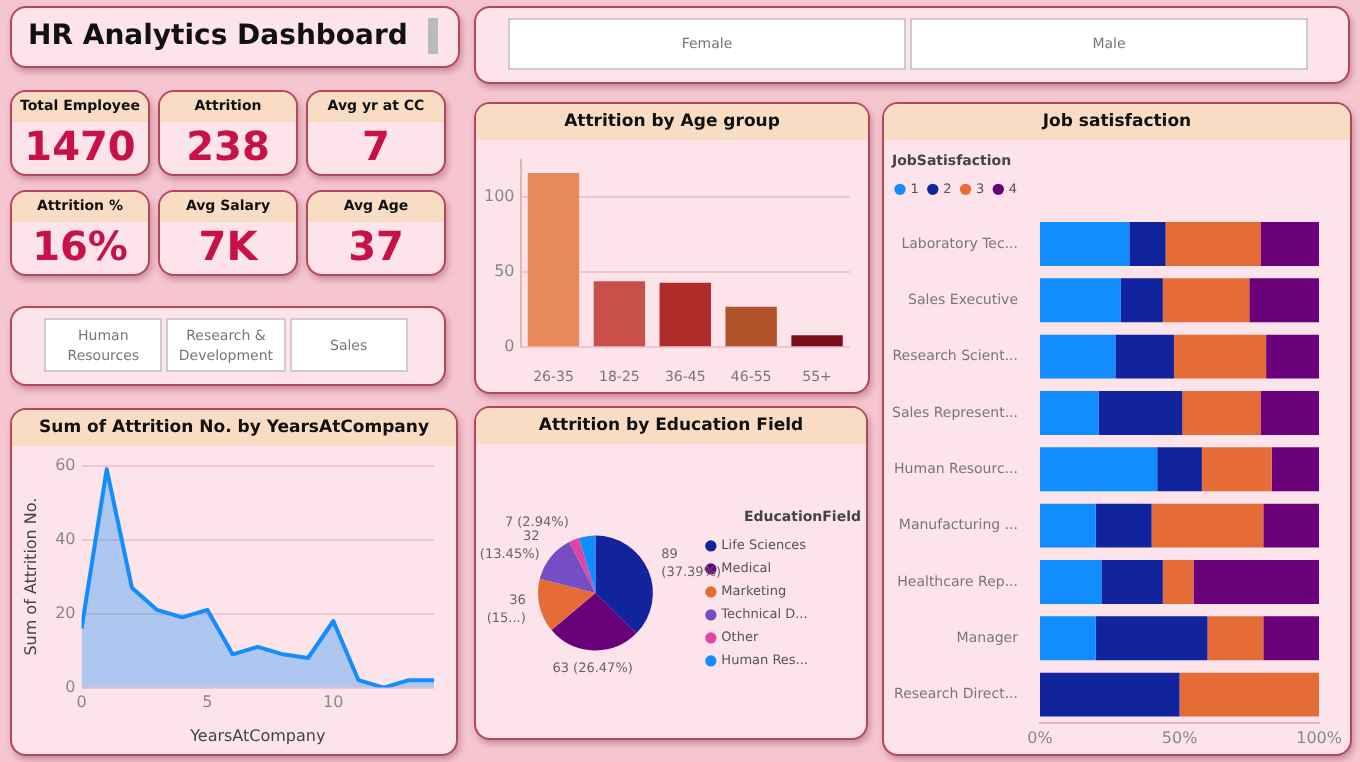  What do you see at coordinates (228, 147) in the screenshot?
I see `text: 238` at bounding box center [228, 147].